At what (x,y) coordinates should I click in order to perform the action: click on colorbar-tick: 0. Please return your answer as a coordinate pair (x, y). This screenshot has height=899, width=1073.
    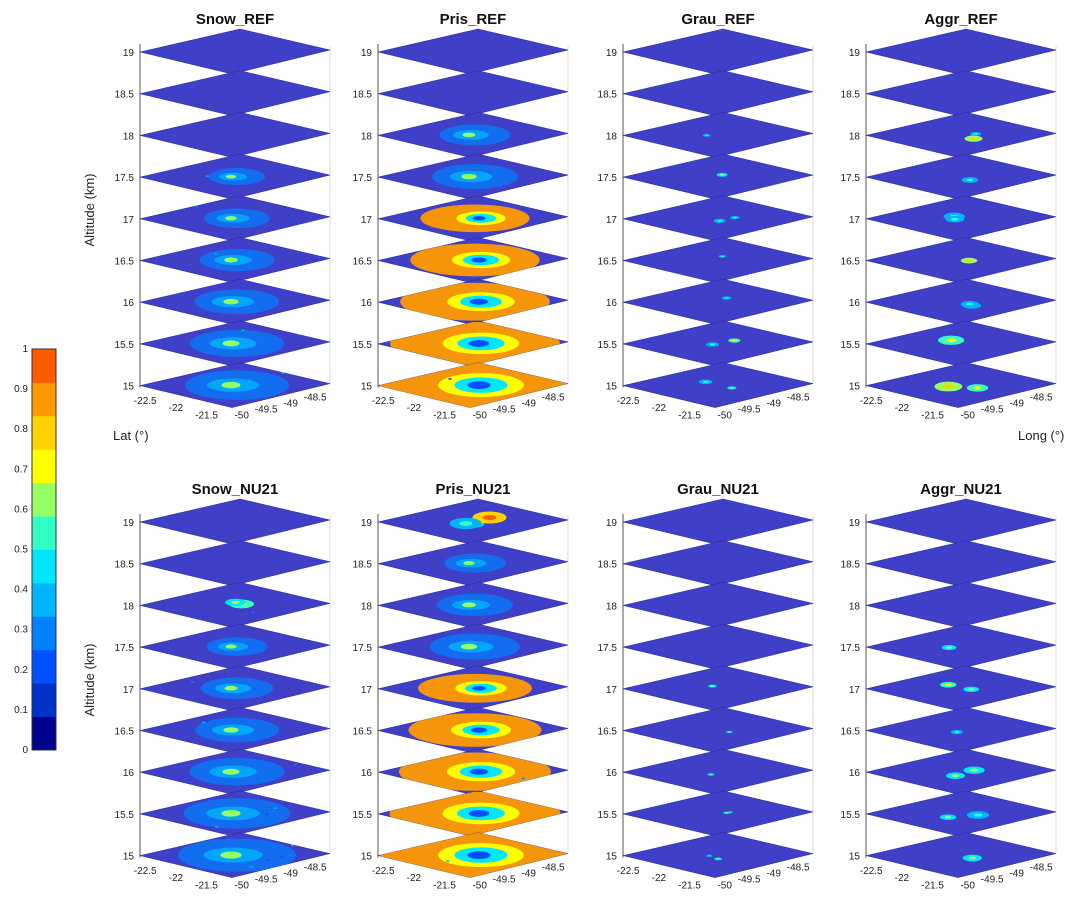
    Looking at the image, I should click on (25, 750).